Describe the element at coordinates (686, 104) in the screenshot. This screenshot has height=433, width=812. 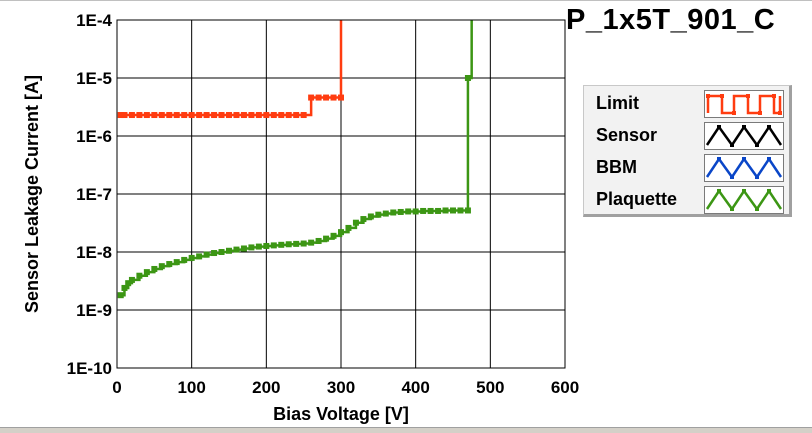
I see `legend-item-limit: Limit` at that location.